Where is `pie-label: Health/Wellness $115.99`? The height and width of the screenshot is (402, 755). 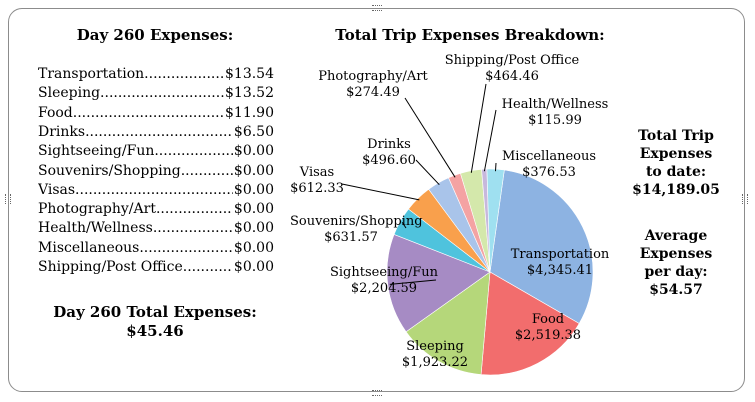 pie-label: Health/Wellness $115.99 is located at coordinates (555, 113).